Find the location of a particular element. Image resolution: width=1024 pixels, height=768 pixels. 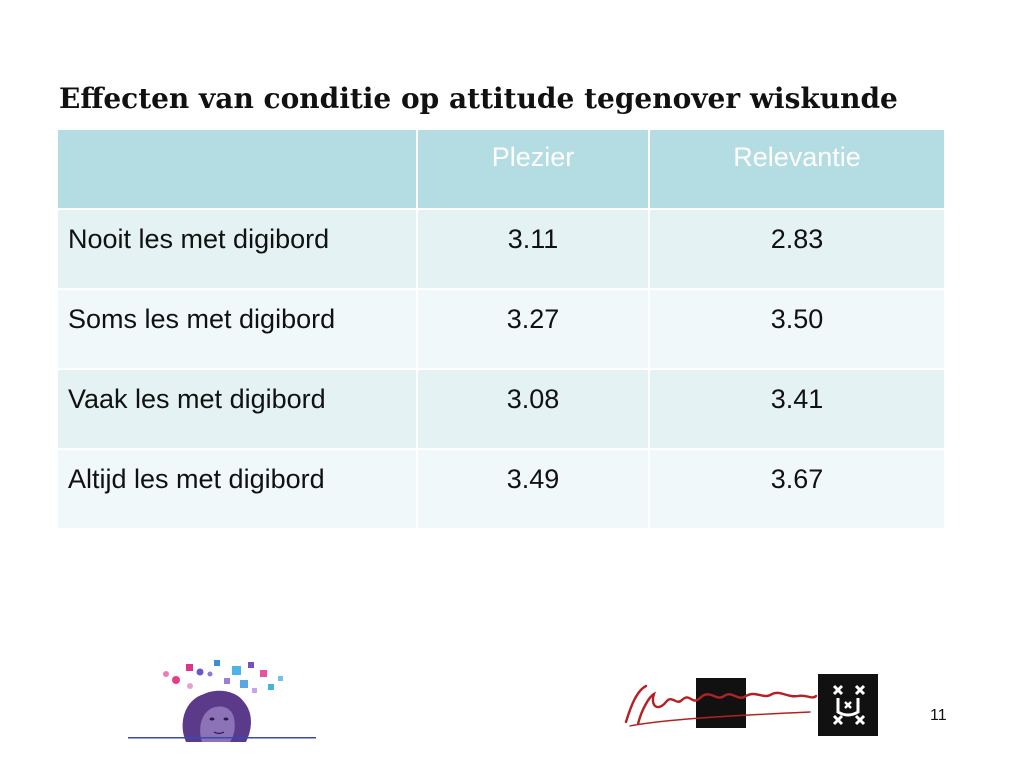

table-header-plezier: Plezier is located at coordinates (533, 169).